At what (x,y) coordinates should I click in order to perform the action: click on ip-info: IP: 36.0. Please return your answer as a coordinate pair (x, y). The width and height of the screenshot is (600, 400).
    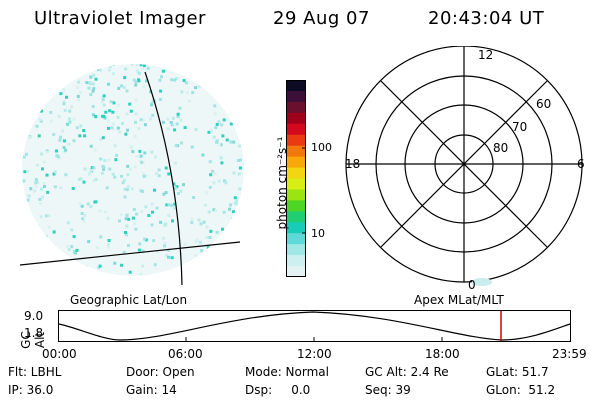
    Looking at the image, I should click on (31, 390).